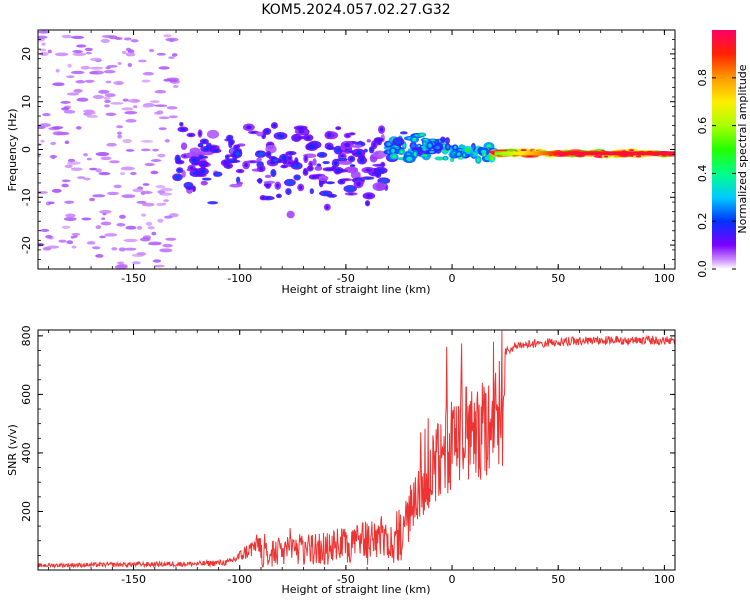 The height and width of the screenshot is (600, 750). I want to click on spectrogram-ytick-label: -10, so click(26, 197).